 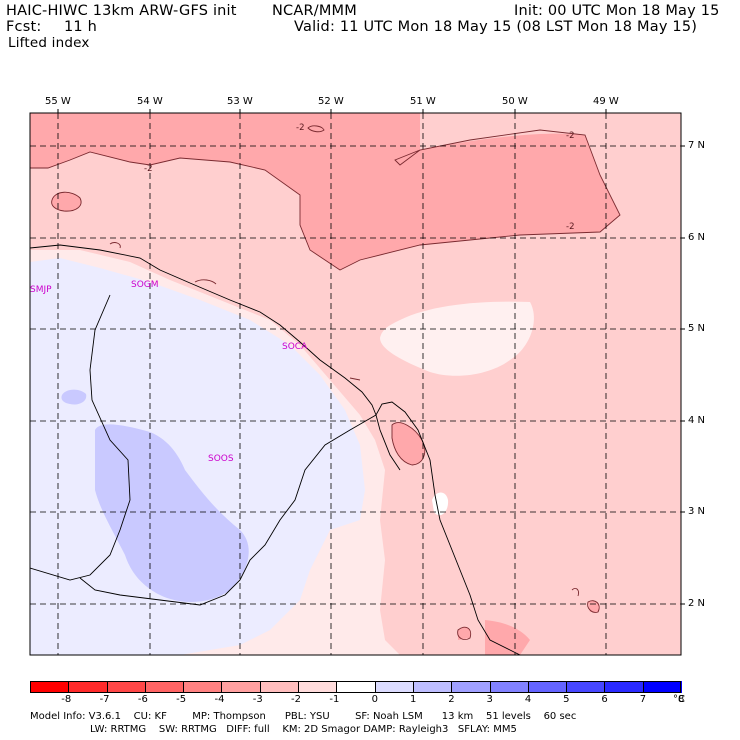 What do you see at coordinates (142, 699) in the screenshot?
I see `colorbar-label: -6` at bounding box center [142, 699].